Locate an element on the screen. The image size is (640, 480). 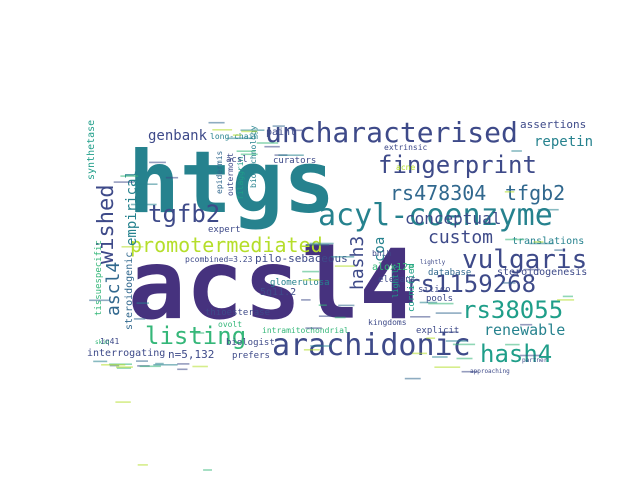
word-acsl4: acsl4 is located at coordinates (272, 285).